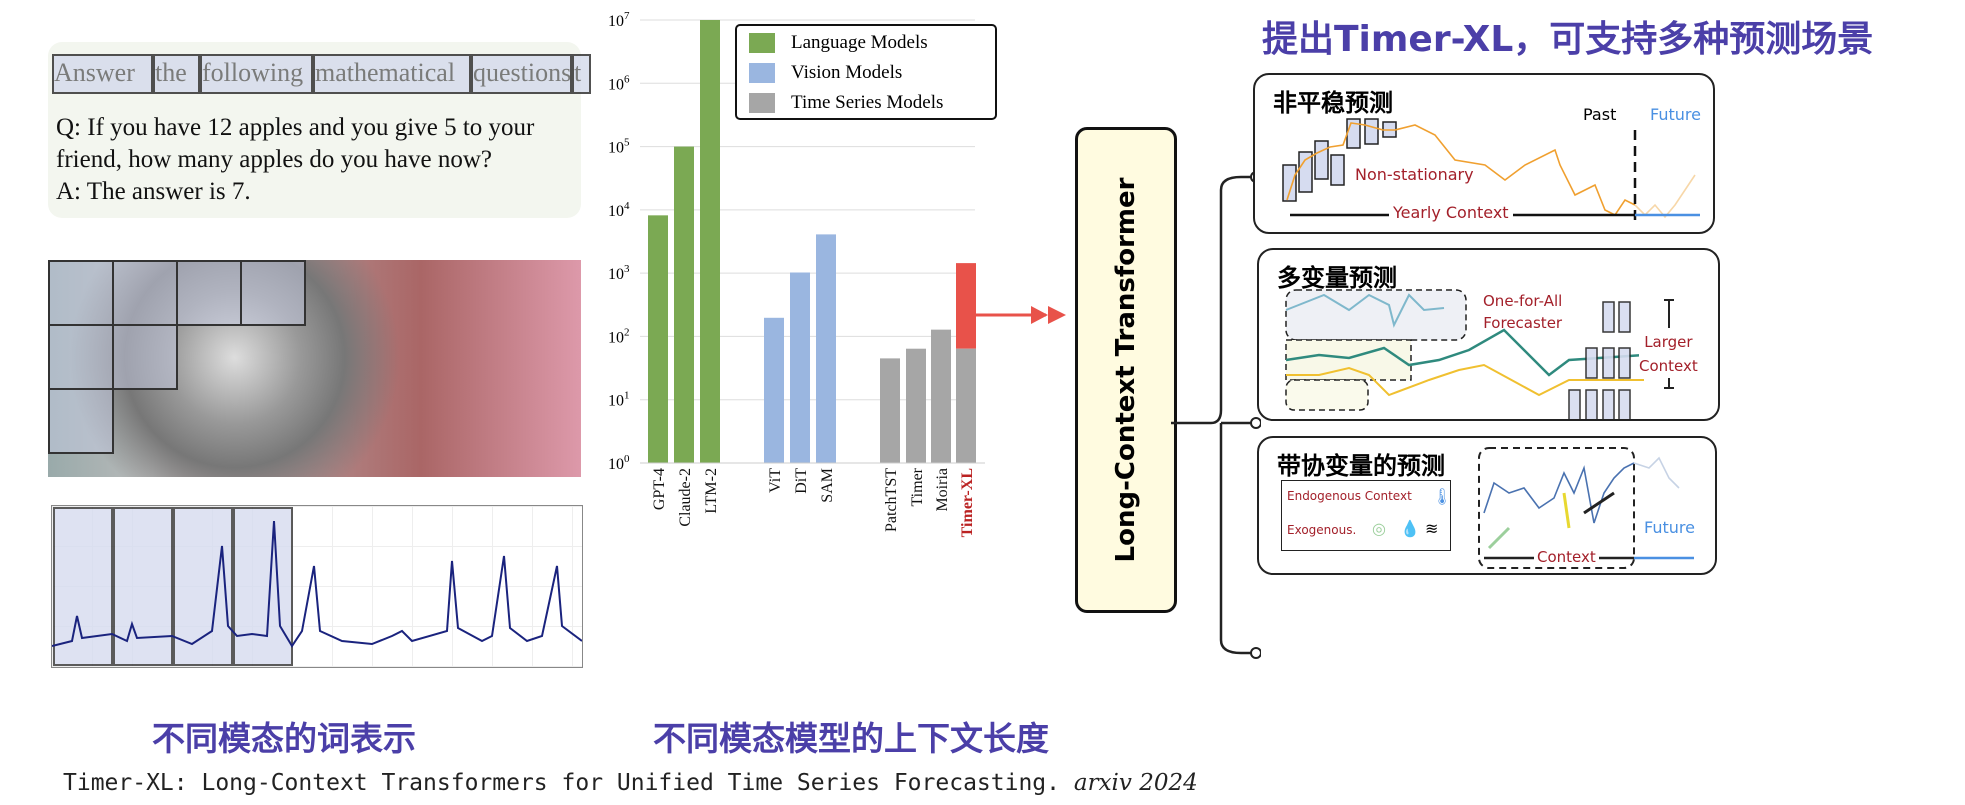 This screenshot has height=805, width=1965. I want to click on long-context-transformer-block: Long-Context Transformer, so click(1126, 370).